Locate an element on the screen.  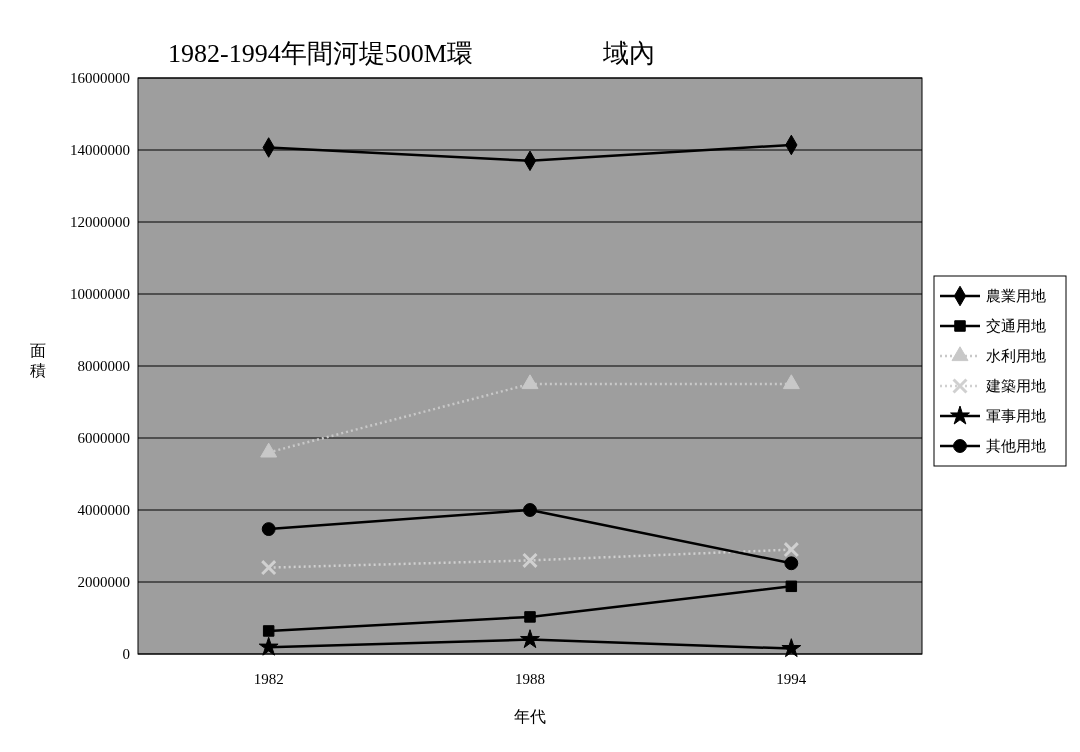
y-tick-label: 16000000 is located at coordinates (100, 78).